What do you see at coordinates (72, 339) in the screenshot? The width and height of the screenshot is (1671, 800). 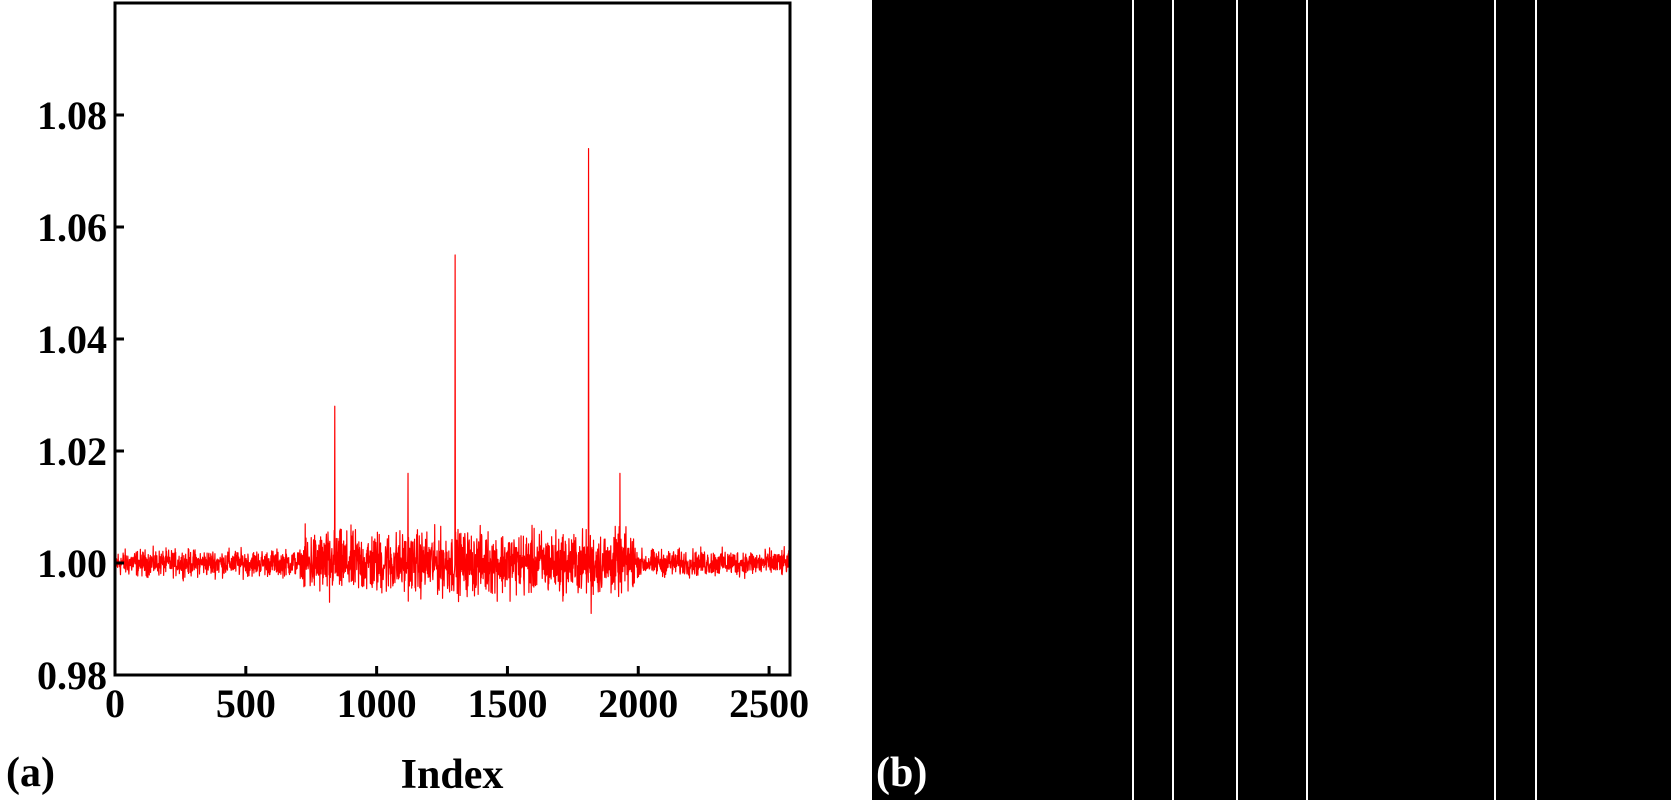 I see `y-tick-label: 1.04` at bounding box center [72, 339].